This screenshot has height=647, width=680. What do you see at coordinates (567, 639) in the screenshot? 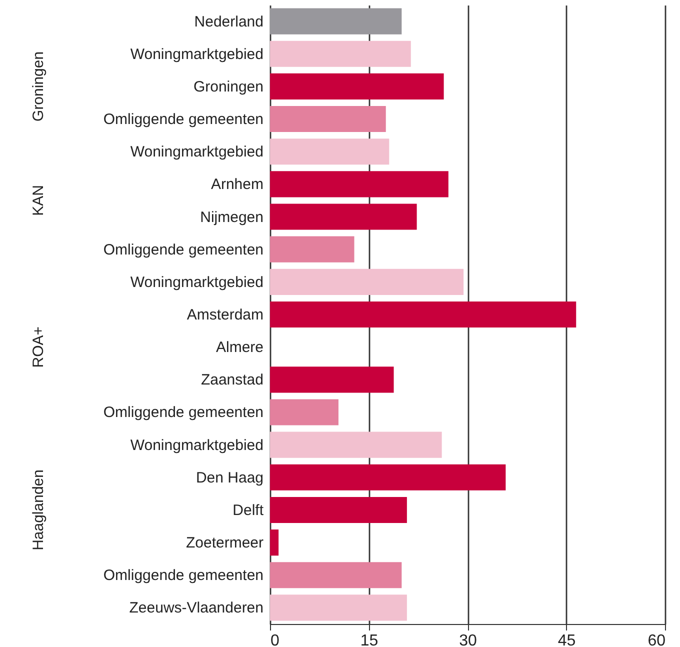
I see `x-tick-label: 45` at bounding box center [567, 639].